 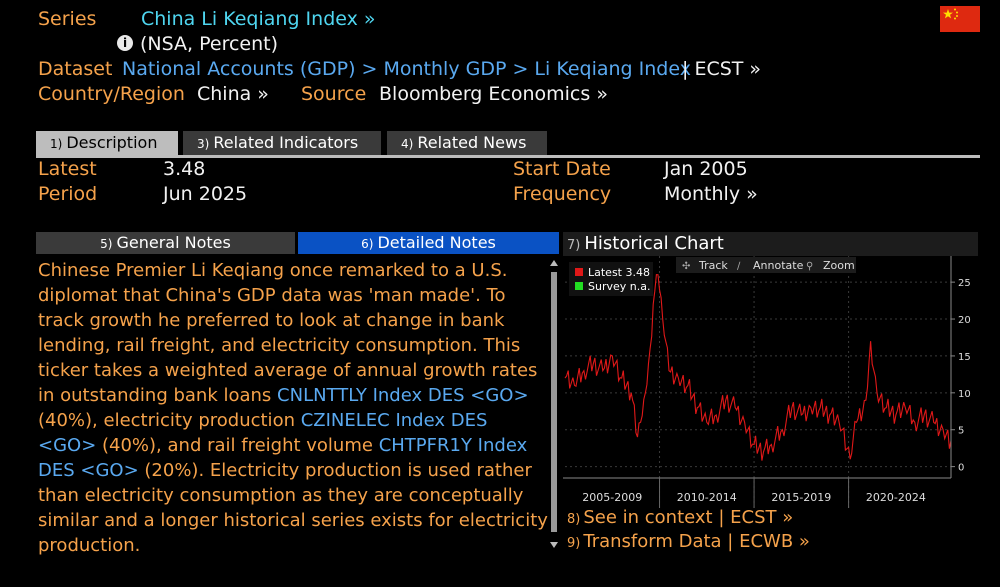 What do you see at coordinates (579, 286) in the screenshot?
I see `legend-survey-swatch` at bounding box center [579, 286].